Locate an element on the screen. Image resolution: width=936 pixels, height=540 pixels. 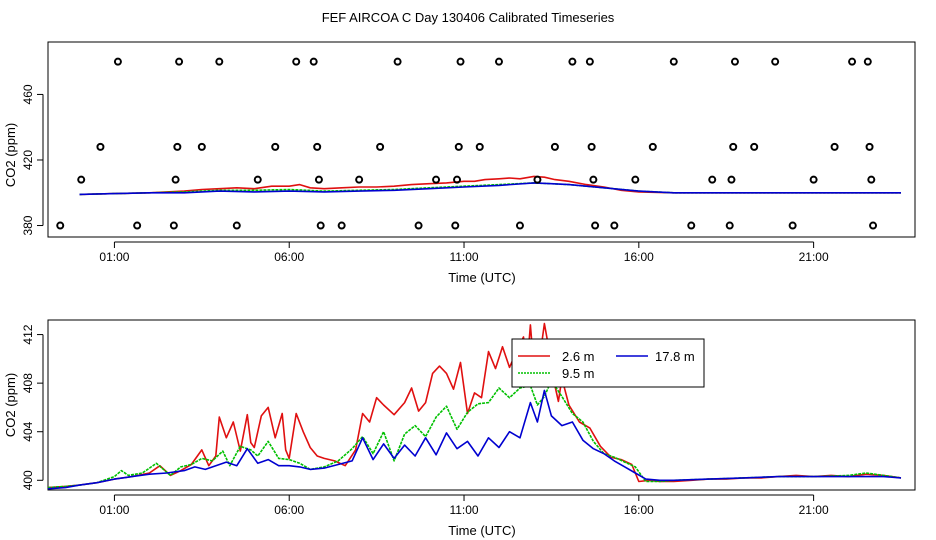
bottom-x-axis-label: Time (UTC) is located at coordinates (481, 530).